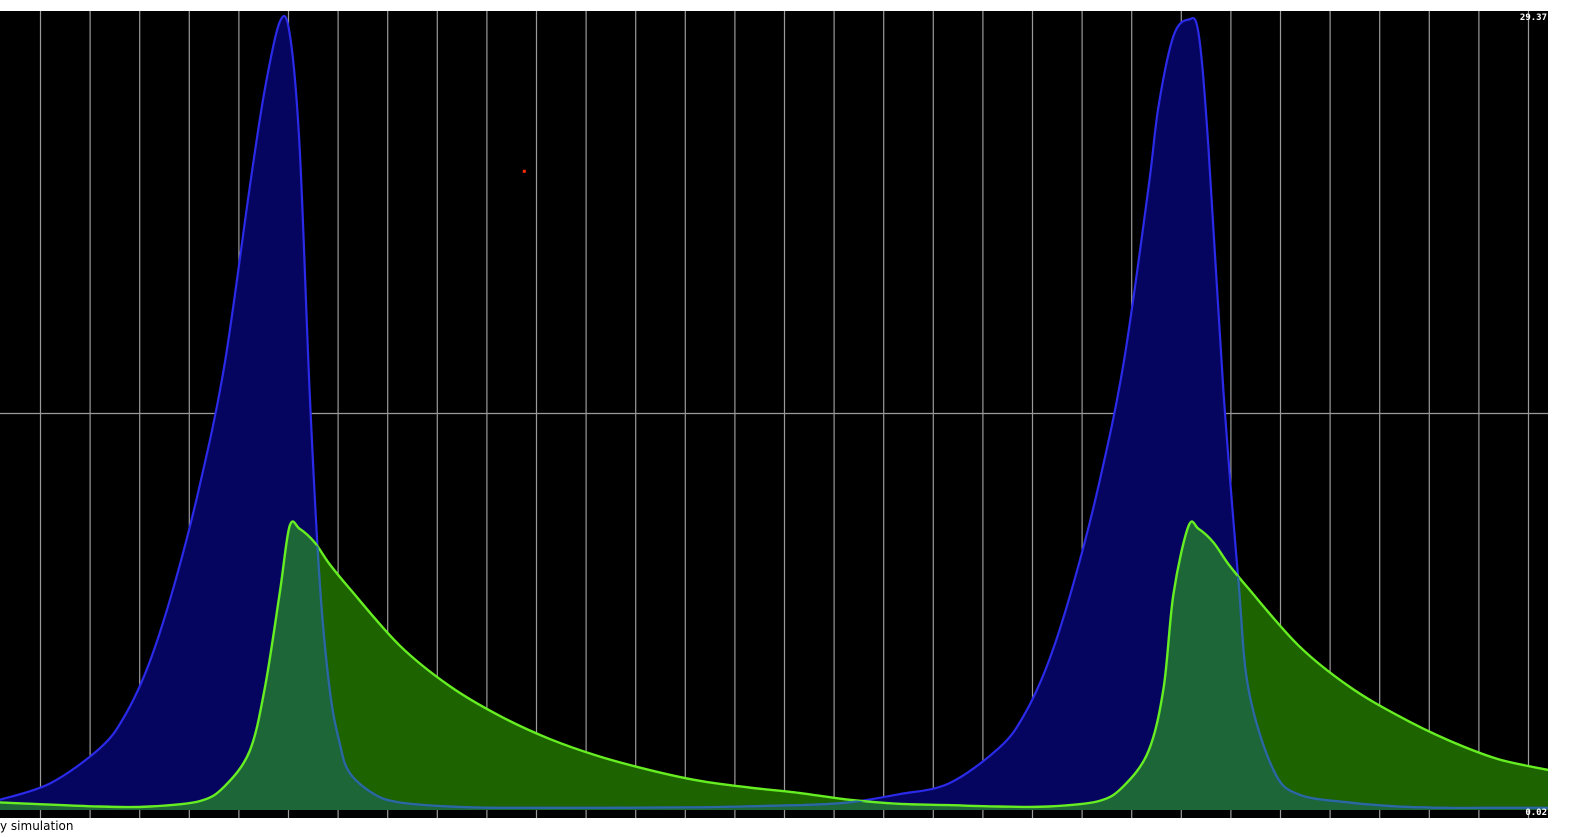 This screenshot has height=837, width=1582. Describe the element at coordinates (524, 171) in the screenshot. I see `marker-point` at that location.